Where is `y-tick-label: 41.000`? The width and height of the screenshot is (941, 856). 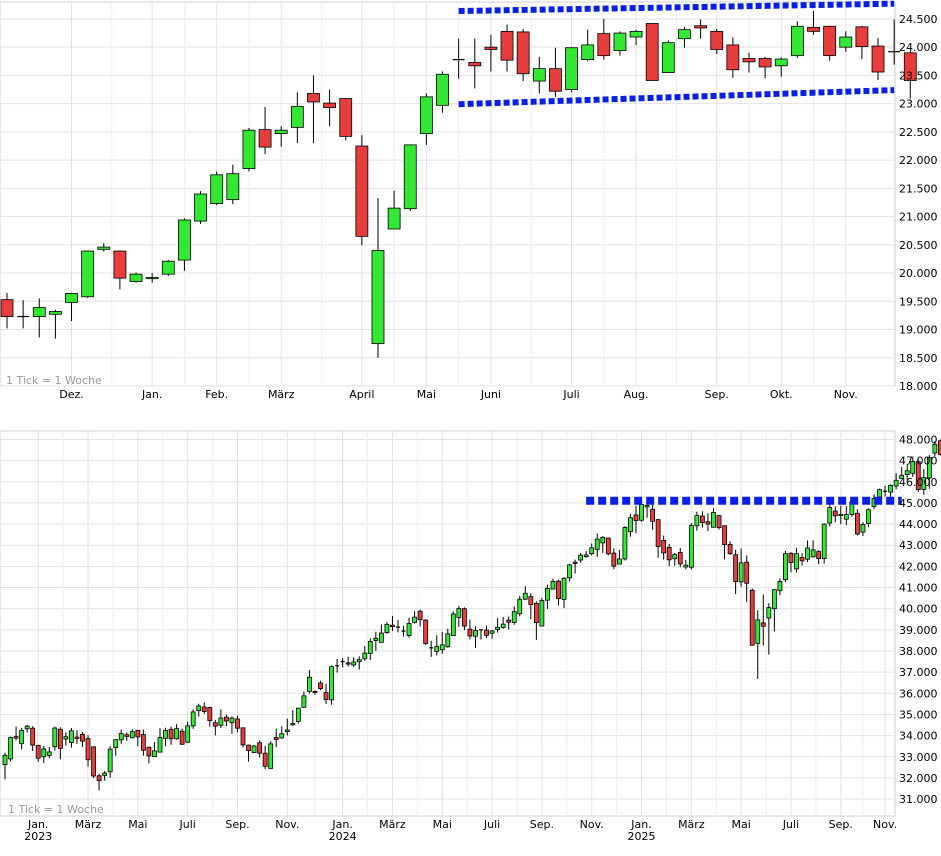
y-tick-label: 41.000 is located at coordinates (918, 588).